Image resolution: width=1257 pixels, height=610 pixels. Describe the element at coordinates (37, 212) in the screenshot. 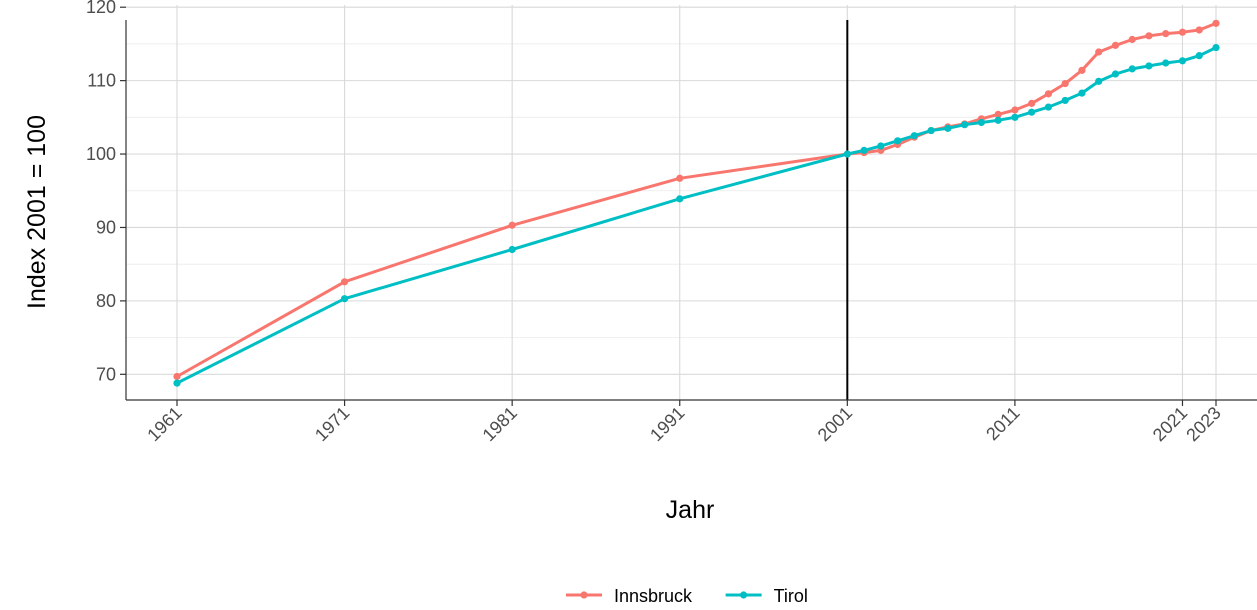

I see `y-axis-title: Index 2001 = 100` at that location.